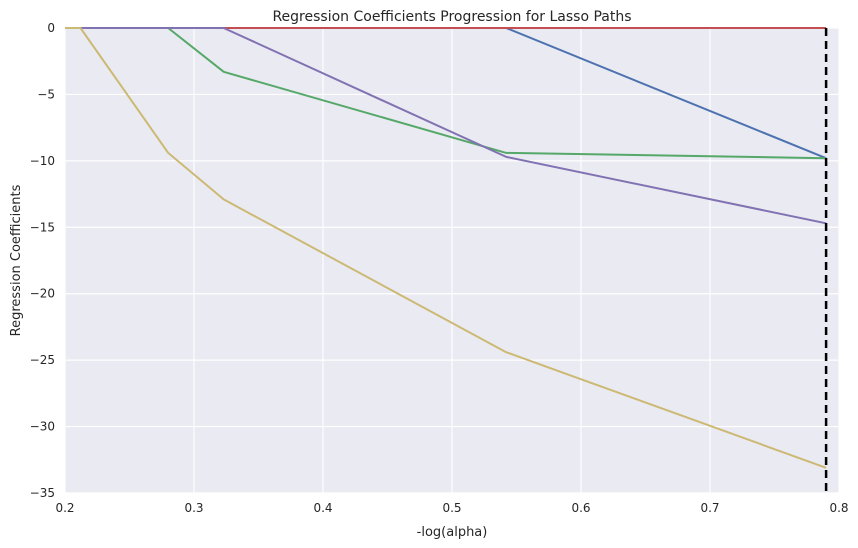  Describe the element at coordinates (709, 508) in the screenshot. I see `x-tick-label: 0.7` at that location.